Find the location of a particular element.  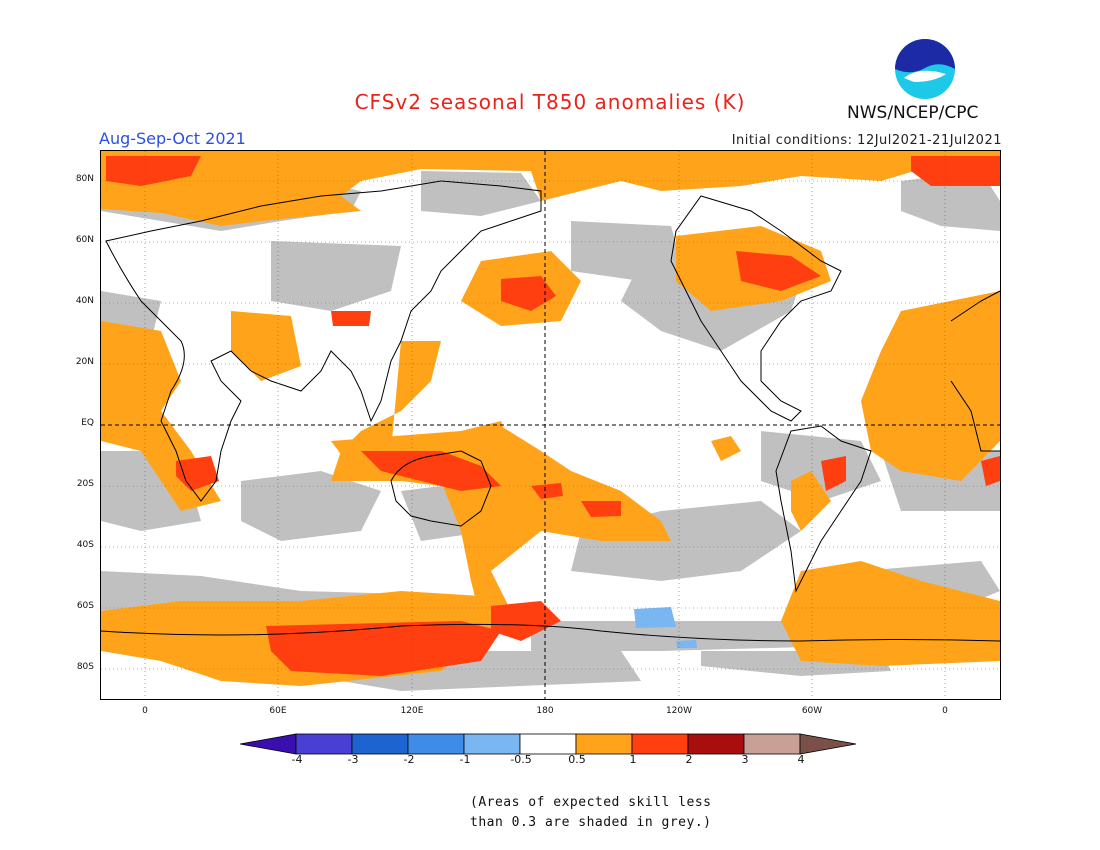

lon-label: 120W is located at coordinates (679, 711).